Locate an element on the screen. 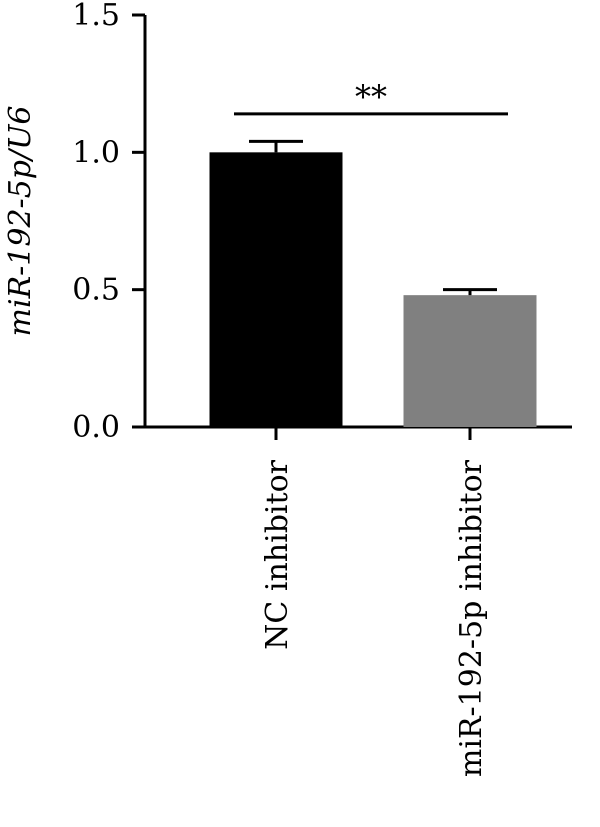  x-tick-label: NC inhibitor is located at coordinates (277, 554).